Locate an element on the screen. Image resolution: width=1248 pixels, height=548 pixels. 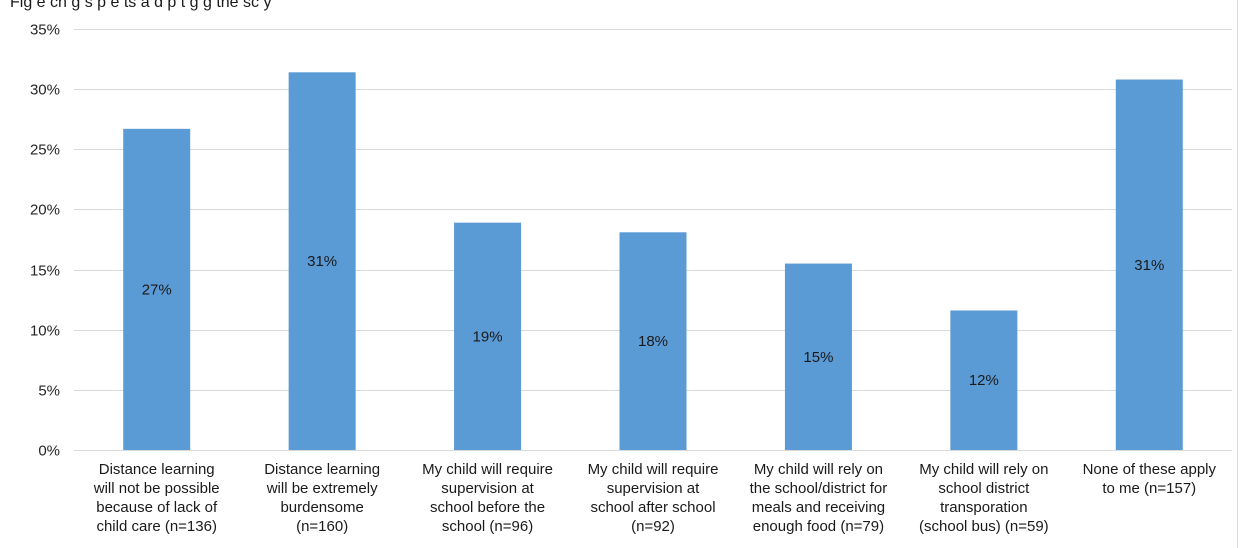
category-label-line: the school/district for is located at coordinates (819, 488).